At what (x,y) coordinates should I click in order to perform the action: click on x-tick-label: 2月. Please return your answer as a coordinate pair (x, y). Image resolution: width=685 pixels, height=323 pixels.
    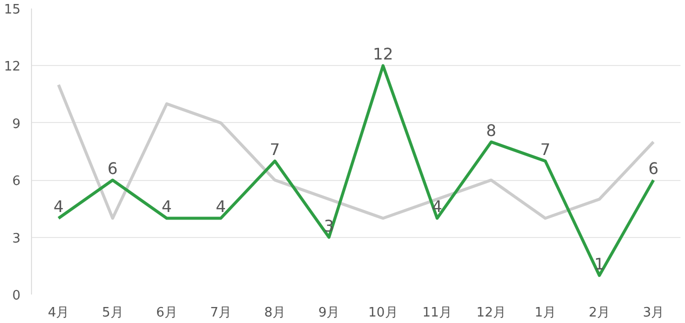
    Looking at the image, I should click on (599, 313).